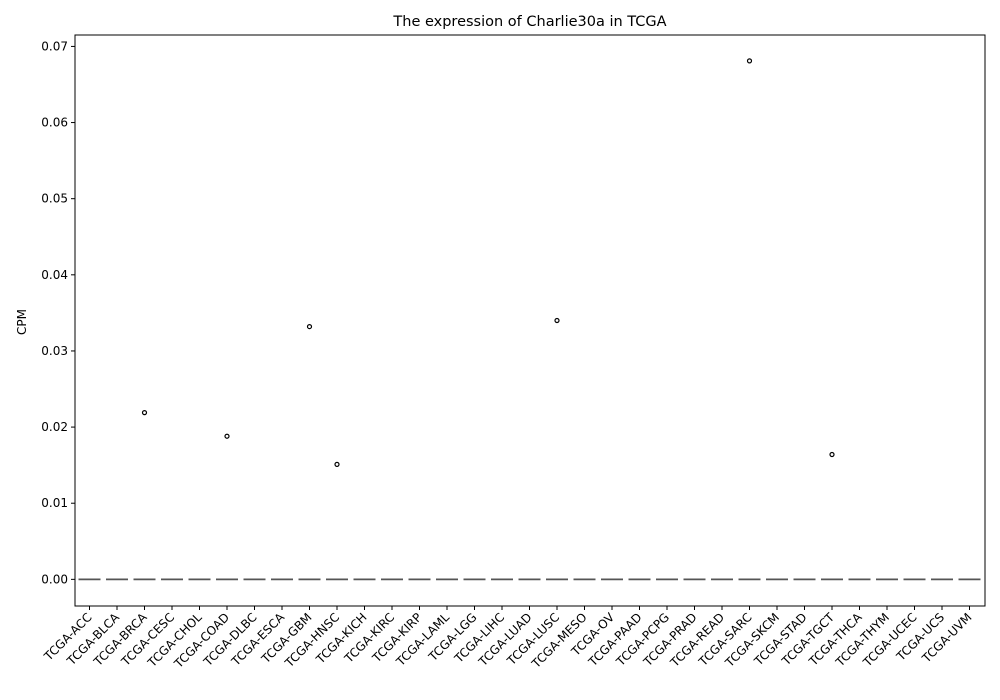  Describe the element at coordinates (54, 123) in the screenshot. I see `y-tick-label: 0.06` at that location.